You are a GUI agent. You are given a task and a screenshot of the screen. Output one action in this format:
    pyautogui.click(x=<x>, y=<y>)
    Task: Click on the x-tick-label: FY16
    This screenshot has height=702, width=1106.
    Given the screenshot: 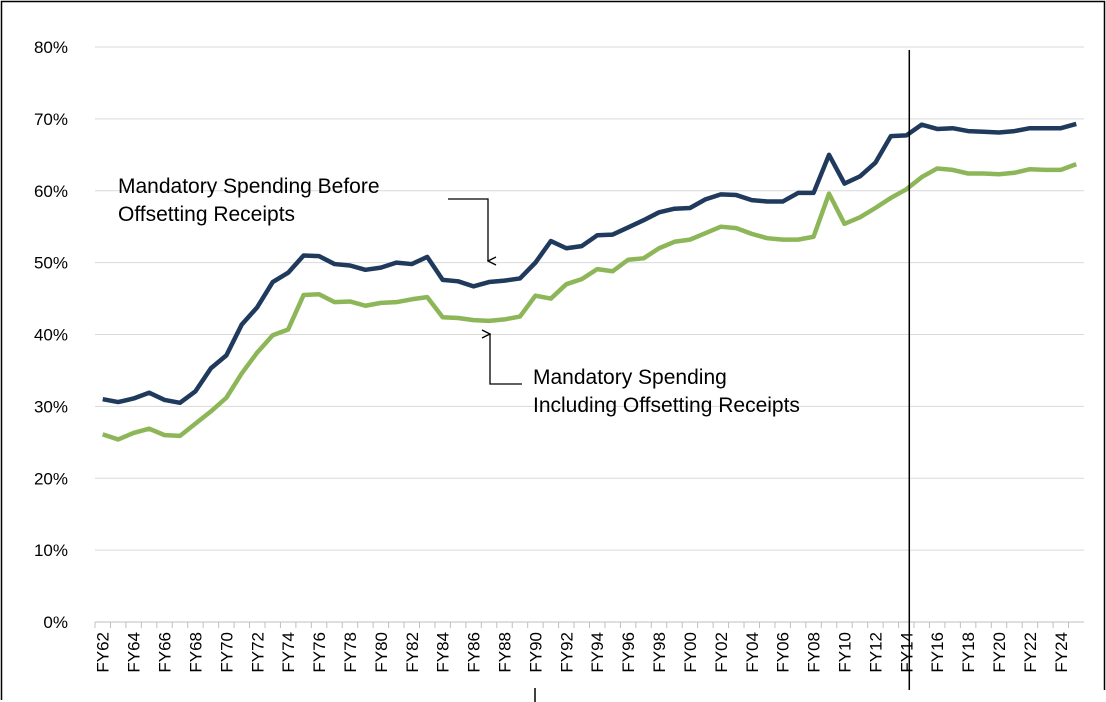 What is the action you would take?
    pyautogui.click(x=937, y=652)
    